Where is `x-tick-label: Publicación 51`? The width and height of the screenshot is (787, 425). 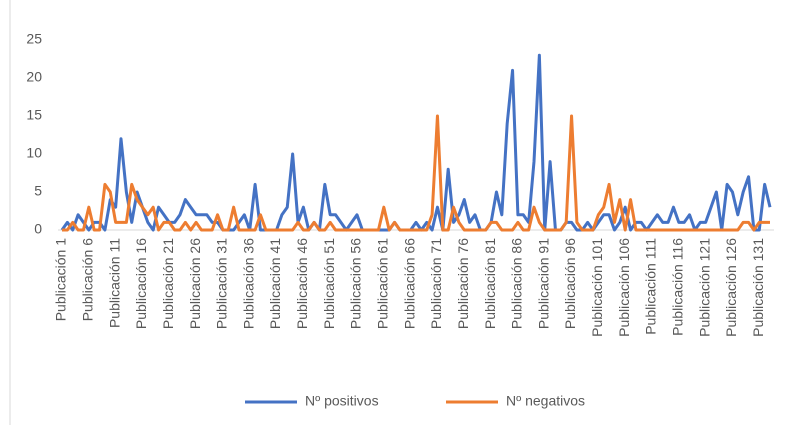
x-tick-label: Publicación 51 is located at coordinates (329, 283).